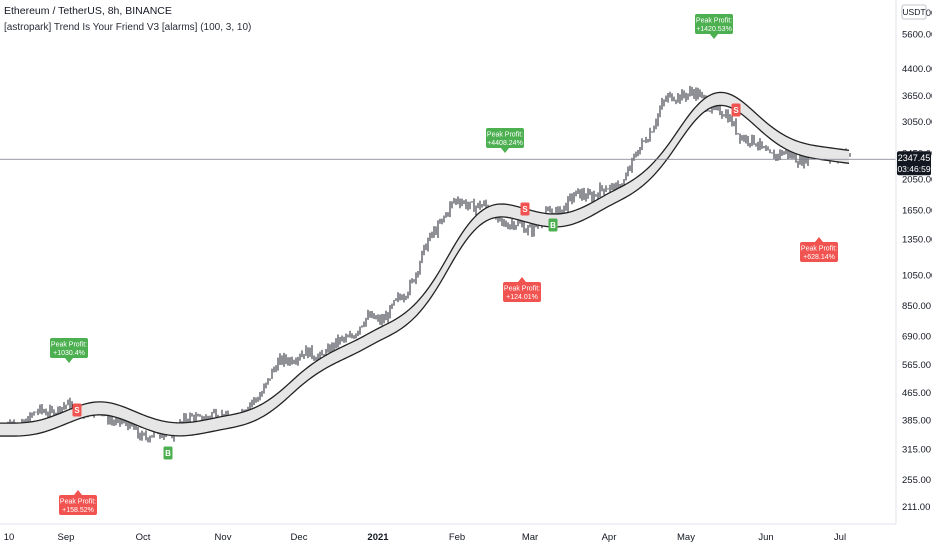  I want to click on callout-line2: +4408.24%, so click(505, 143).